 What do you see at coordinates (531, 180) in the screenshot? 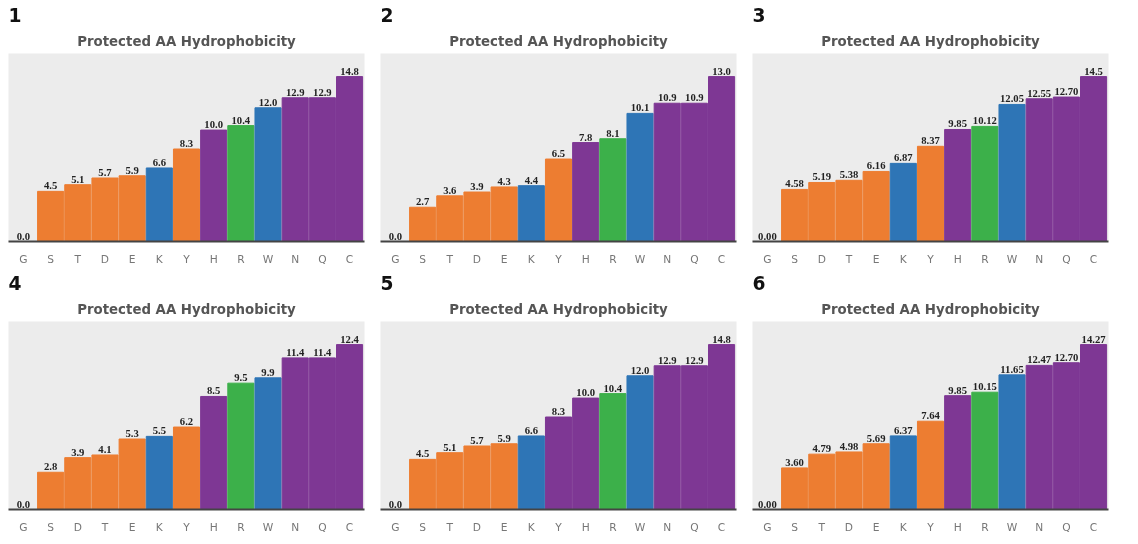
I see `data-label: 4.4` at bounding box center [531, 180].